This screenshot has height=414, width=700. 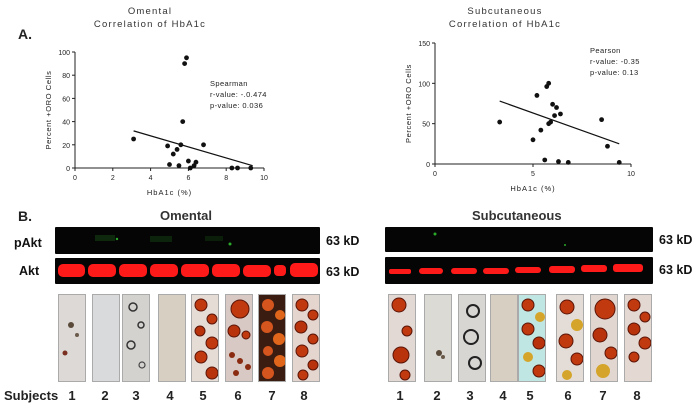 What do you see at coordinates (203, 395) in the screenshot?
I see `omental-subject-number: 5` at bounding box center [203, 395].